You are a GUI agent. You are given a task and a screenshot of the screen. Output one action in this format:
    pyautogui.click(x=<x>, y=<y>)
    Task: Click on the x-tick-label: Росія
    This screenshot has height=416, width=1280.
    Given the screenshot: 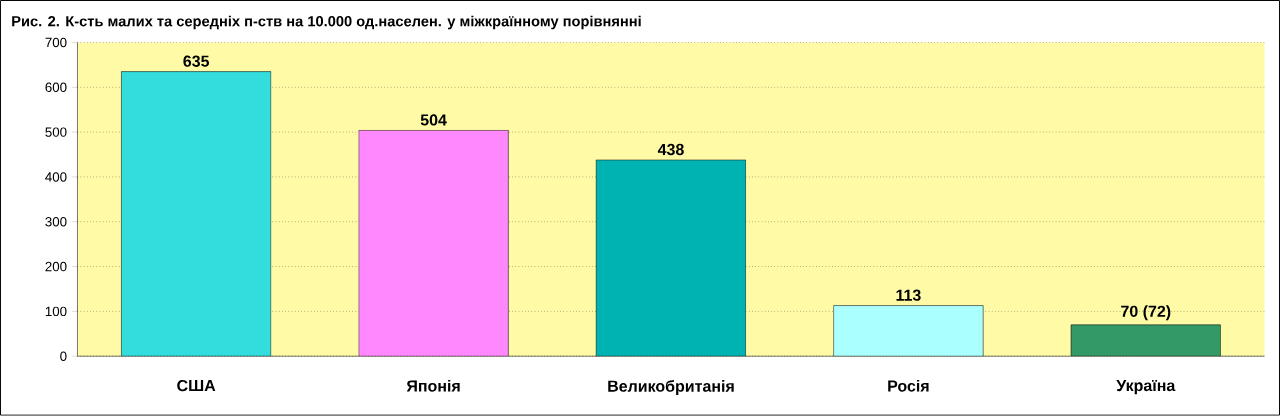 What is the action you would take?
    pyautogui.click(x=908, y=386)
    